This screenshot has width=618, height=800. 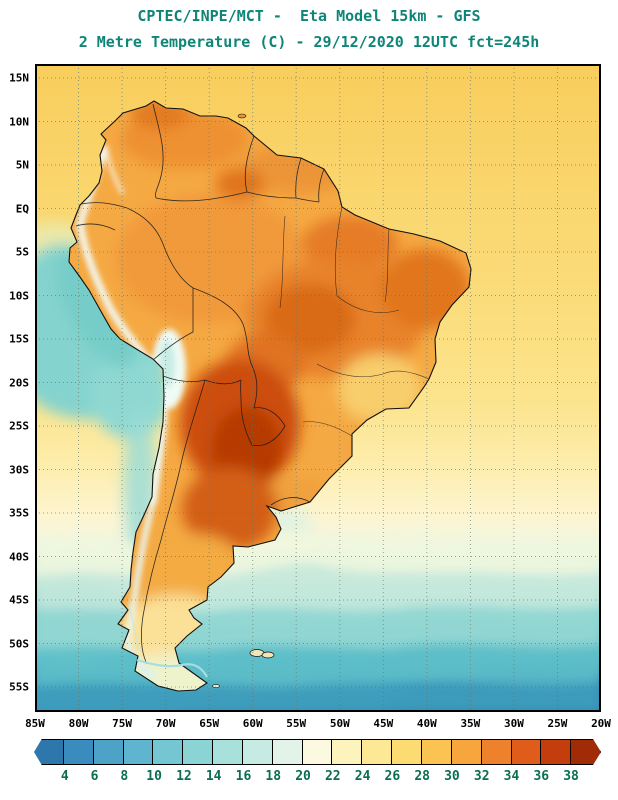 What do you see at coordinates (422, 776) in the screenshot?
I see `colorbar-tick-label: 28` at bounding box center [422, 776].